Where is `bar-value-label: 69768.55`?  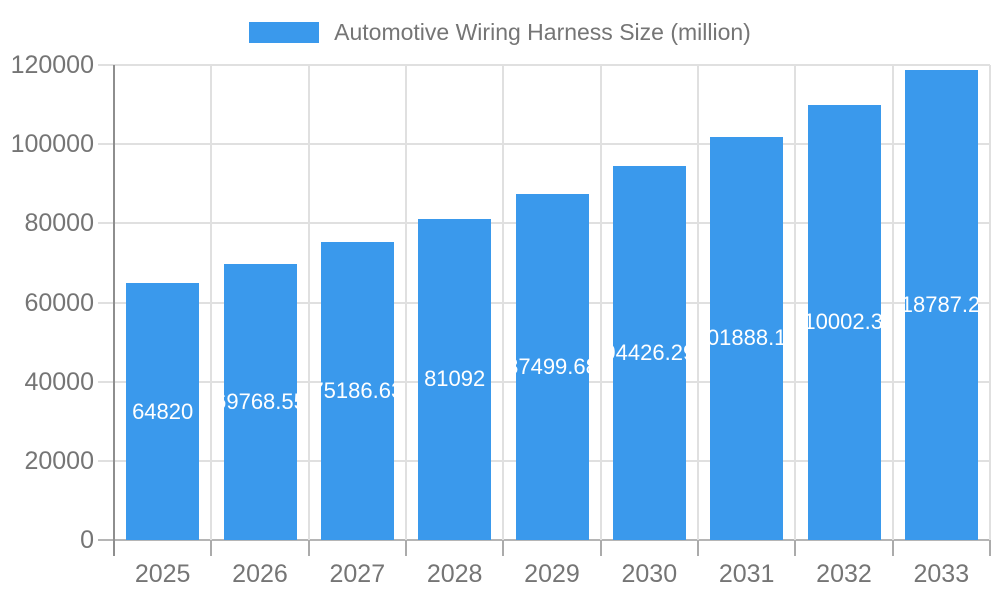
bar-value-label: 69768.55 is located at coordinates (260, 401).